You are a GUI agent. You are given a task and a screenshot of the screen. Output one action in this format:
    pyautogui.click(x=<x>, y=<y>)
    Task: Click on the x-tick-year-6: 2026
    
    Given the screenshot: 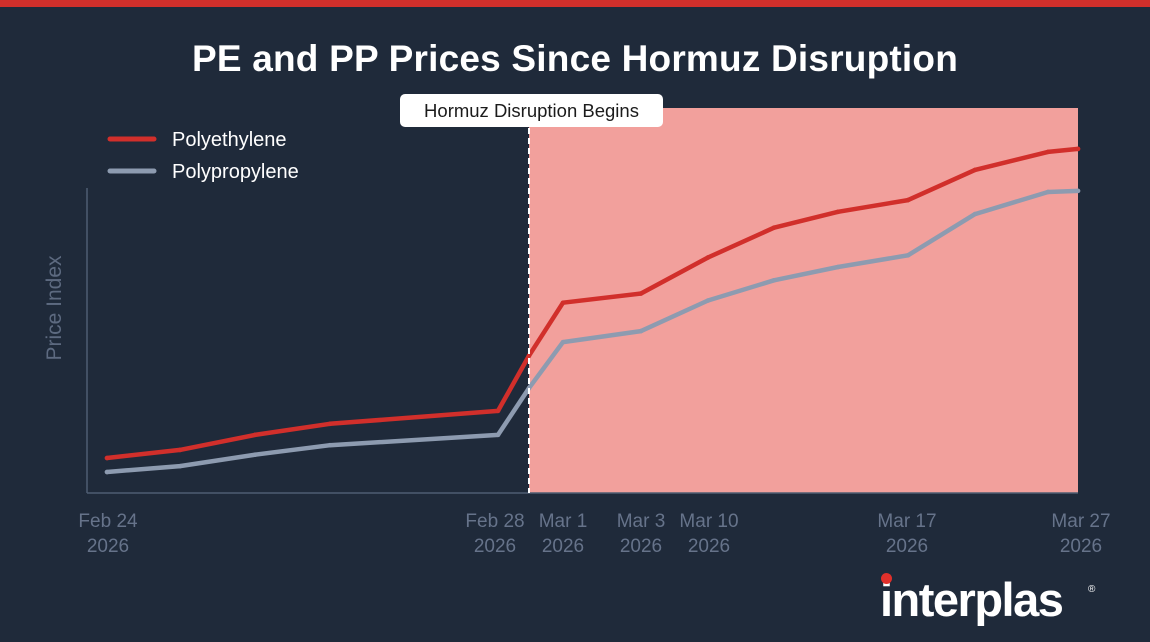 What is the action you would take?
    pyautogui.click(x=1081, y=546)
    